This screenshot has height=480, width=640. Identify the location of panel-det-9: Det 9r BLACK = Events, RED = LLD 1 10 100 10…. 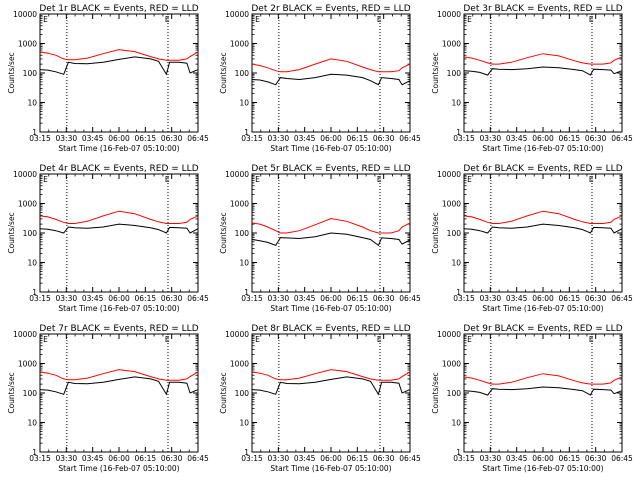
(532, 398).